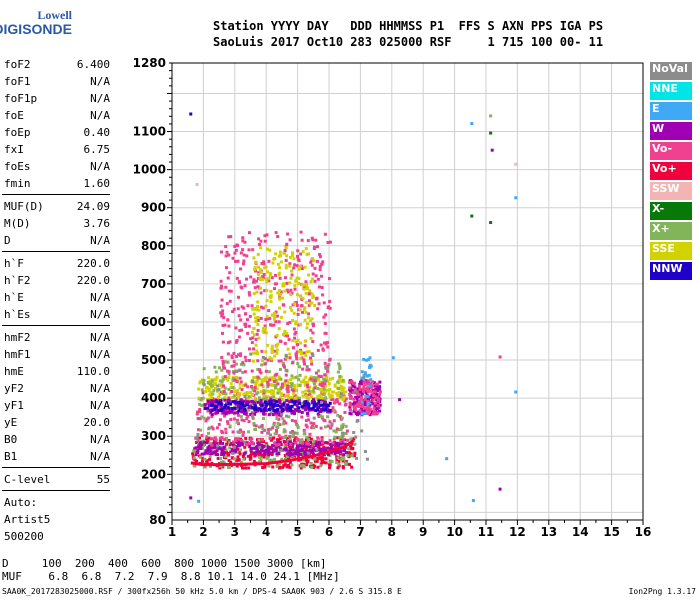 The width and height of the screenshot is (700, 600). I want to click on param-label: B0, so click(11, 439).